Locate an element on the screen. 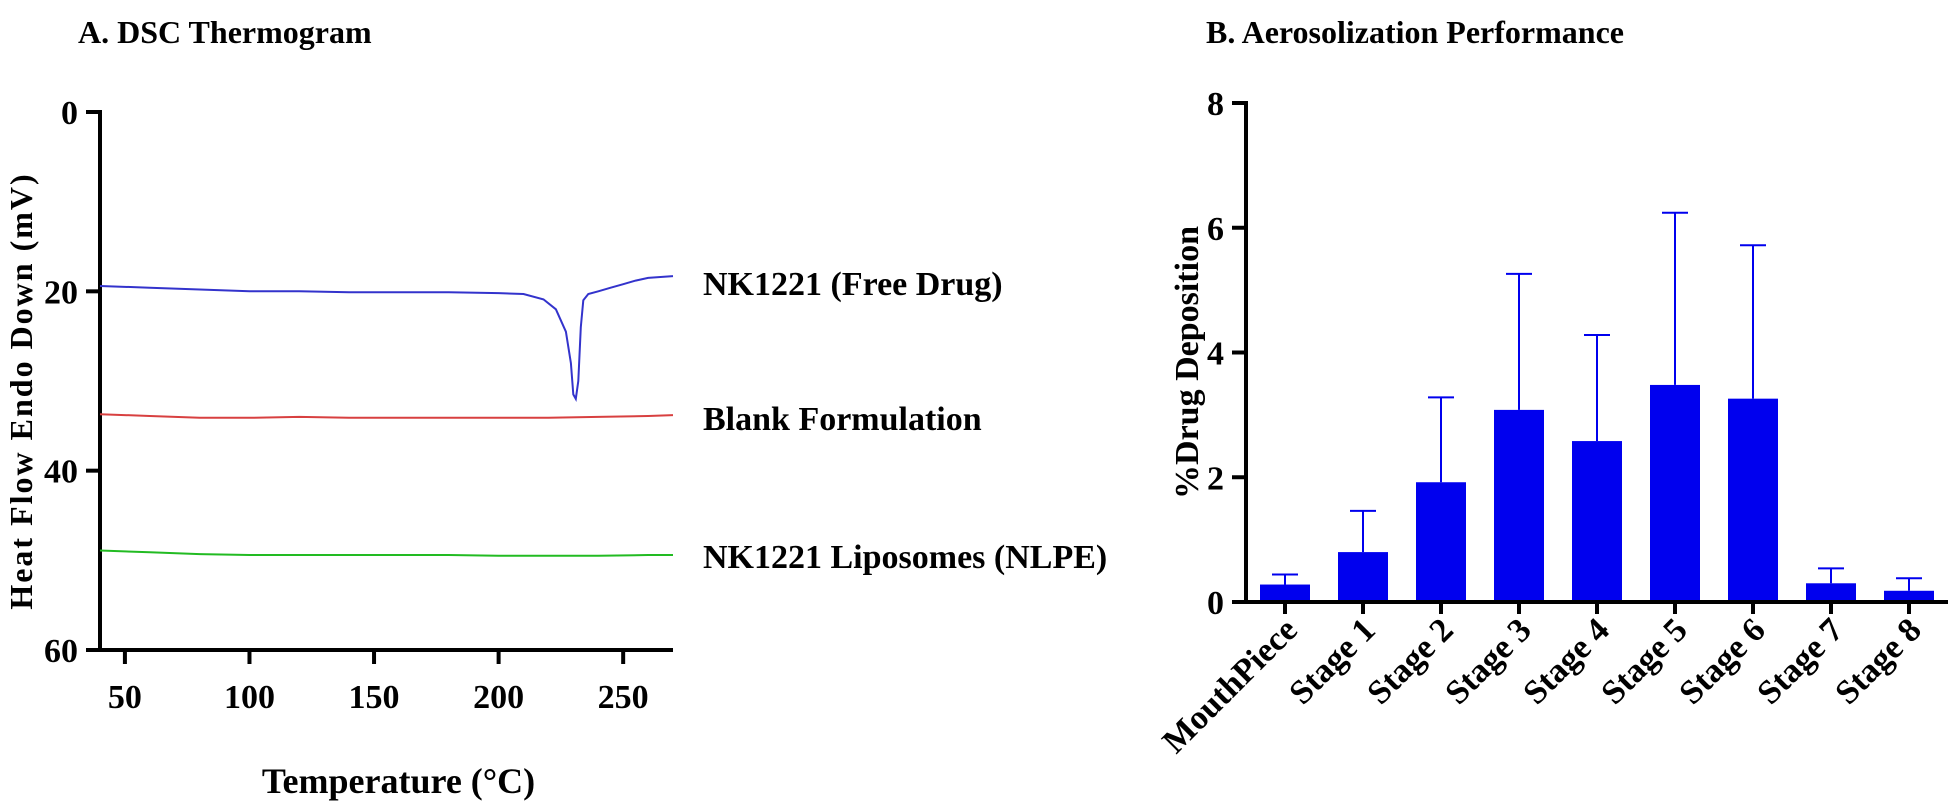  x-tick-label: 50 is located at coordinates (125, 697).